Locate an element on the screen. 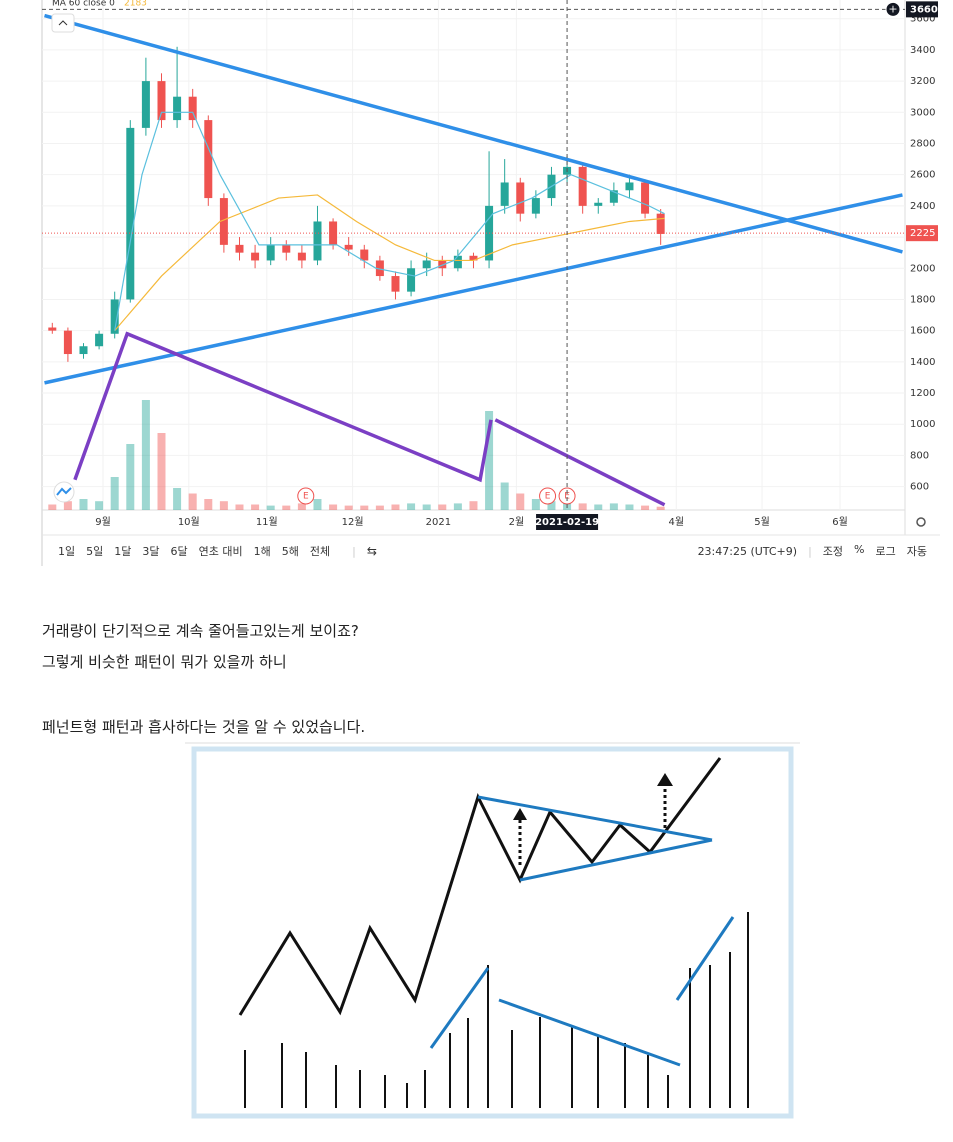 The width and height of the screenshot is (953, 1142). paragraph: 페넌트형 패턴과 흡사하다는 것을 알 수 있었습니다. is located at coordinates (204, 727).